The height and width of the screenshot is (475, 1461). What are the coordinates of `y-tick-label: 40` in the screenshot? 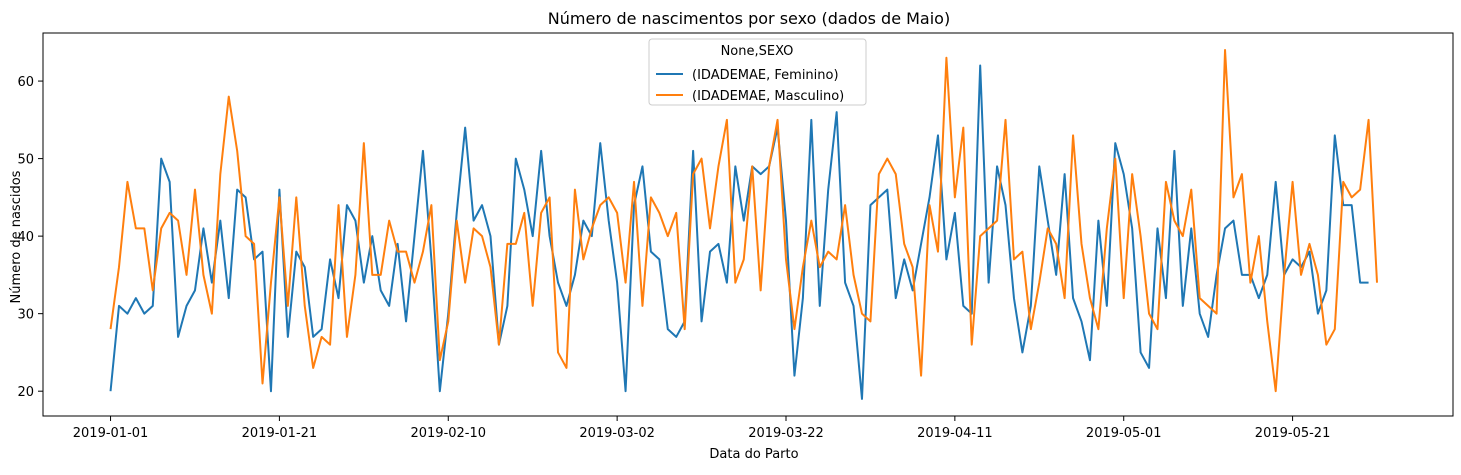 It's located at (25, 237).